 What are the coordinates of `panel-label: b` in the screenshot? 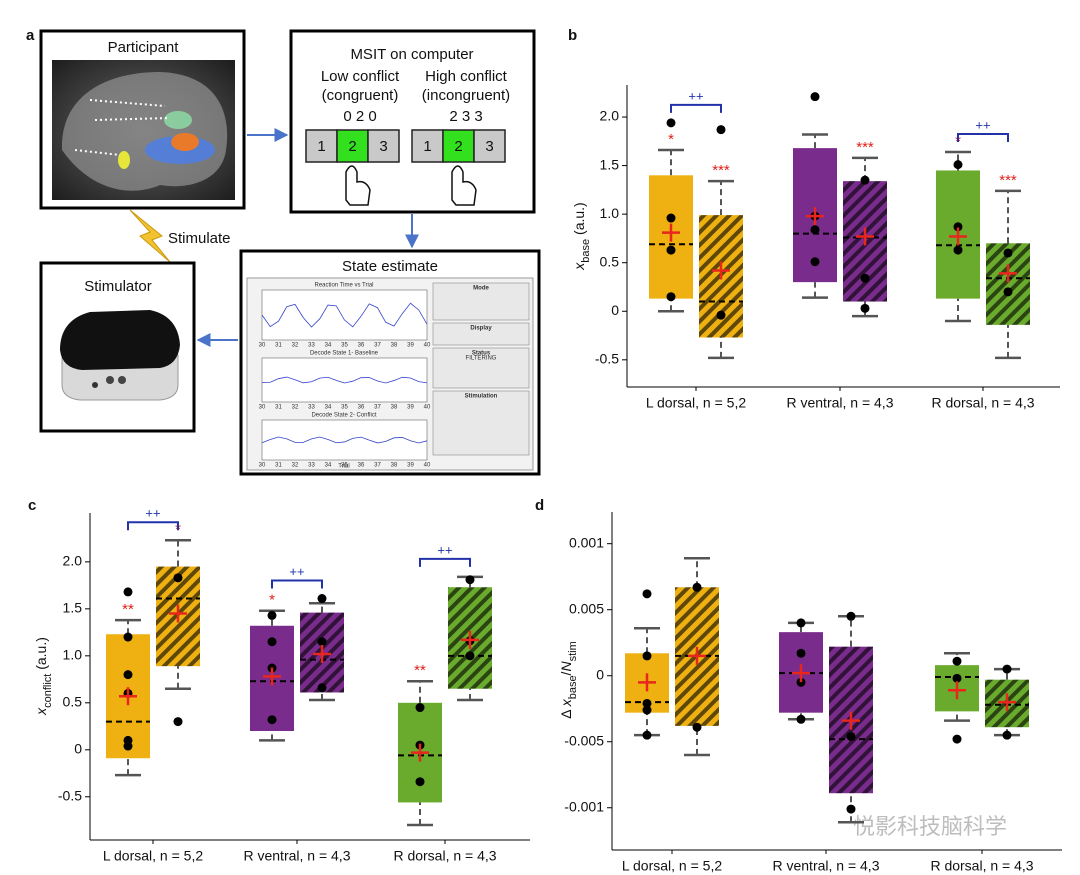 It's located at (572, 35).